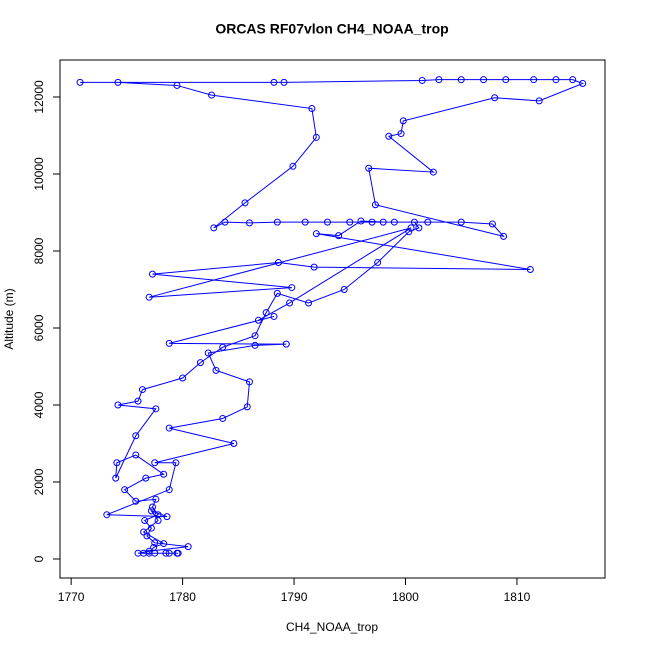 The width and height of the screenshot is (650, 650). I want to click on y-tick-label: 2000, so click(39, 481).